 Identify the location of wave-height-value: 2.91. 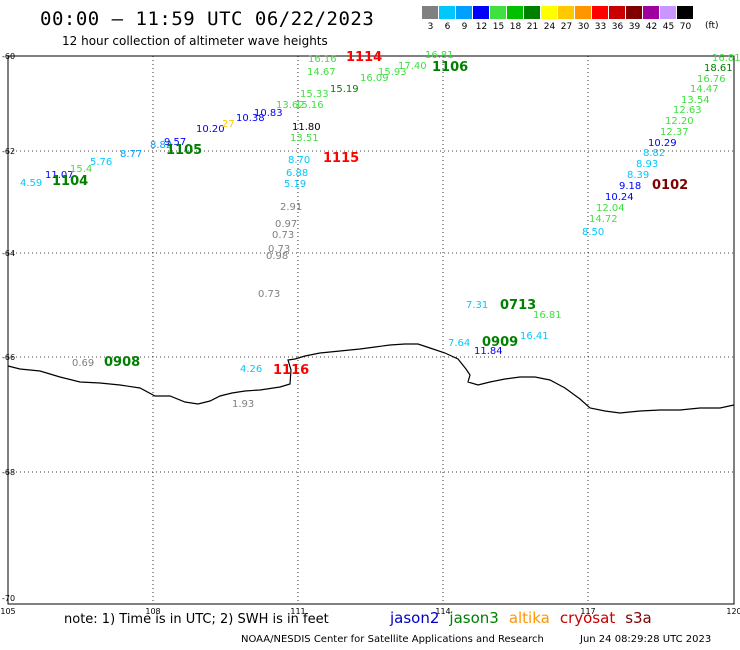
(291, 207).